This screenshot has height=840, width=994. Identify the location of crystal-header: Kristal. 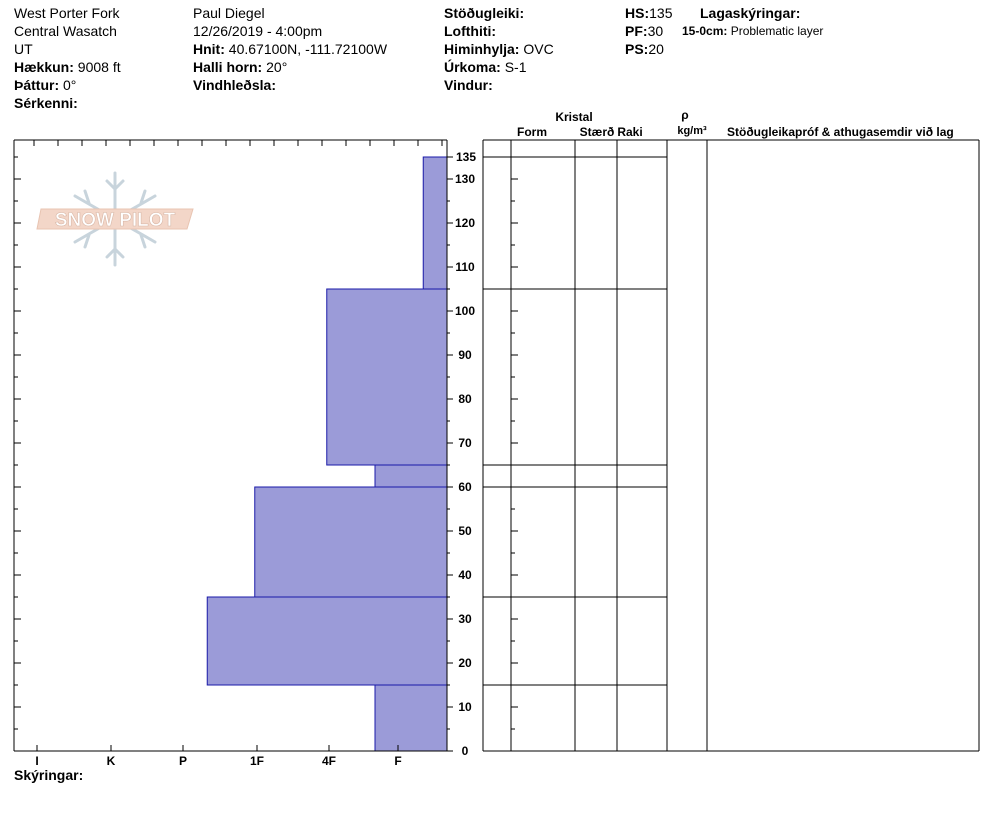
(573, 117).